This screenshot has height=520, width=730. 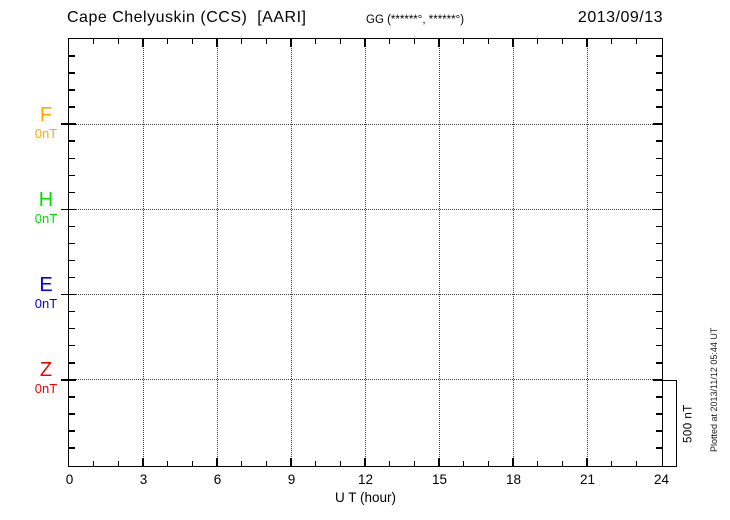 What do you see at coordinates (620, 17) in the screenshot?
I see `date-label: 2013/09/13` at bounding box center [620, 17].